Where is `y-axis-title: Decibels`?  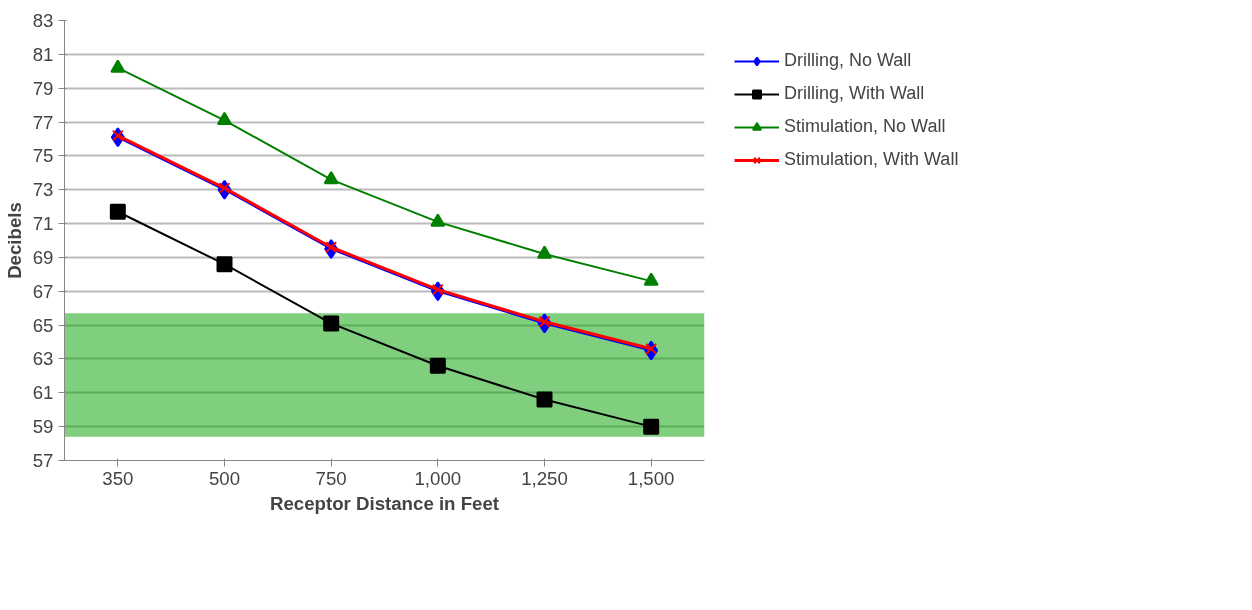
y-axis-title: Decibels is located at coordinates (14, 240).